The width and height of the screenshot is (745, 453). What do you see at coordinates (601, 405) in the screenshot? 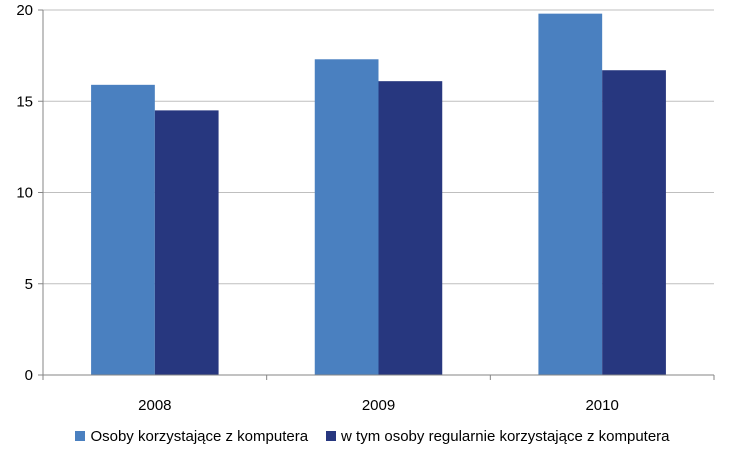
I see `x-tick-label: 2010` at bounding box center [601, 405].